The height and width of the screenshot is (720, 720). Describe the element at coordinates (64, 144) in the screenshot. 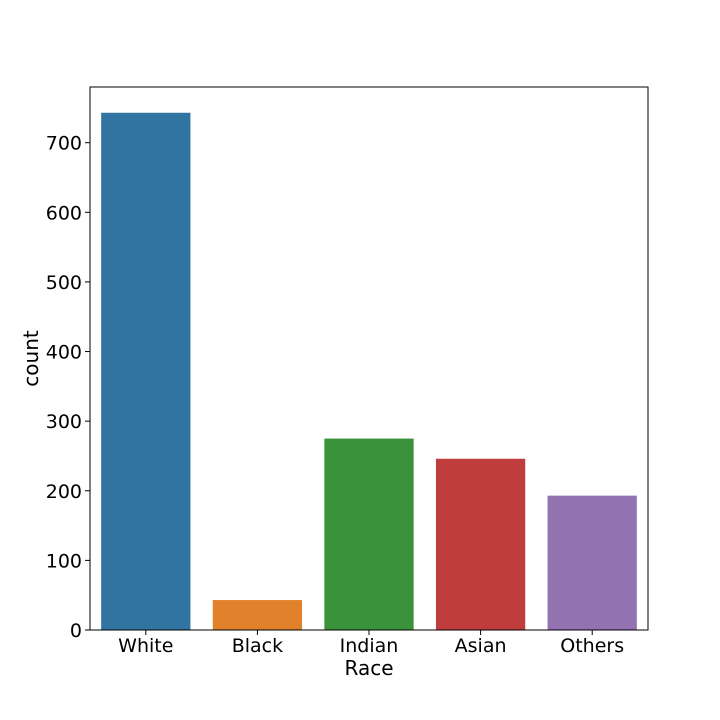

I see `y-tick-label: 700` at that location.